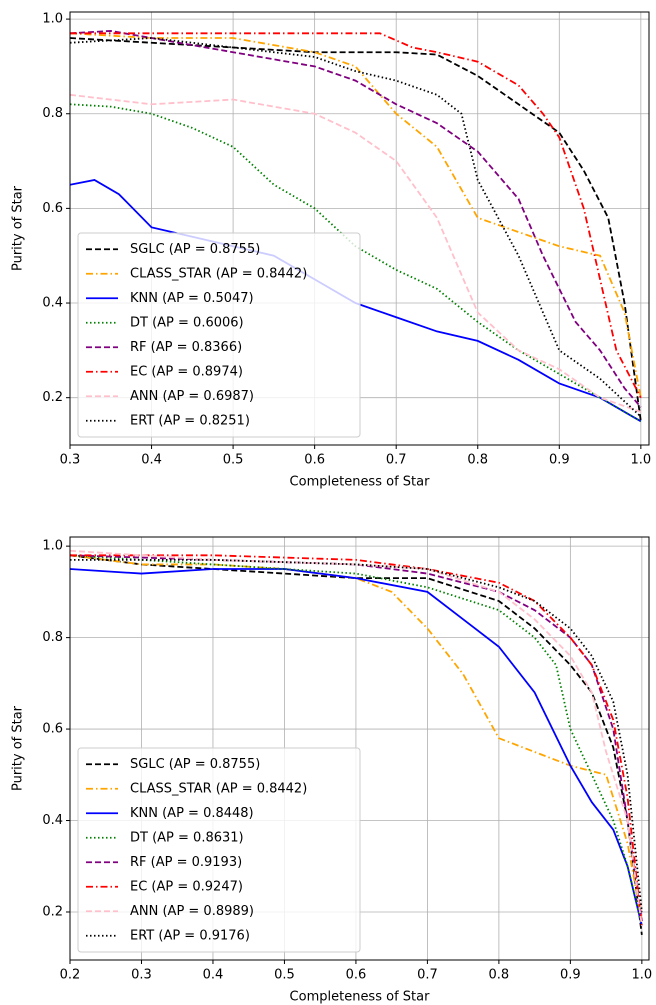  I want to click on legend-label: ANN (AP = 0.6987), so click(192, 396).